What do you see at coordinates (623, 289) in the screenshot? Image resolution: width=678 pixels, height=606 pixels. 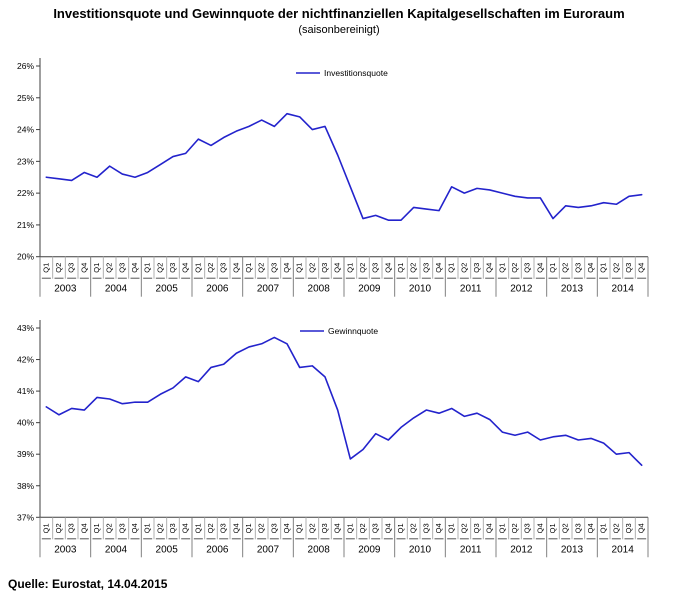 I see `svg-text: 2014` at bounding box center [623, 289].